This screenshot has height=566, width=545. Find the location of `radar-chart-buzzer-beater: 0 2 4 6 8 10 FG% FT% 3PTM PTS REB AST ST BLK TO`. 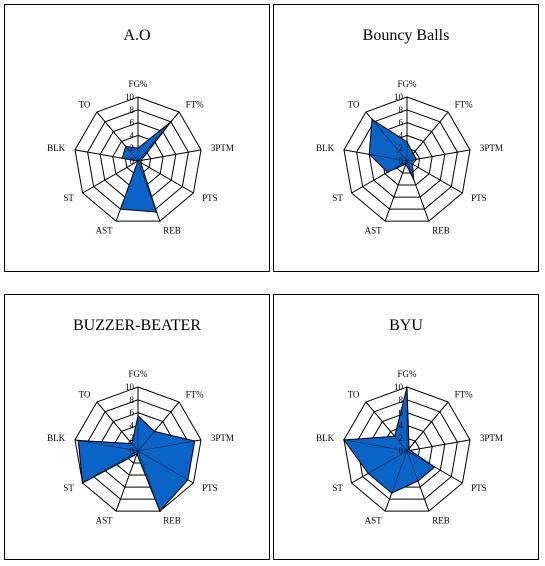

radar-chart-buzzer-beater: 0 2 4 6 8 10 FG% FT% 3PTM PTS REB AST ST BLK TO is located at coordinates (140, 447).